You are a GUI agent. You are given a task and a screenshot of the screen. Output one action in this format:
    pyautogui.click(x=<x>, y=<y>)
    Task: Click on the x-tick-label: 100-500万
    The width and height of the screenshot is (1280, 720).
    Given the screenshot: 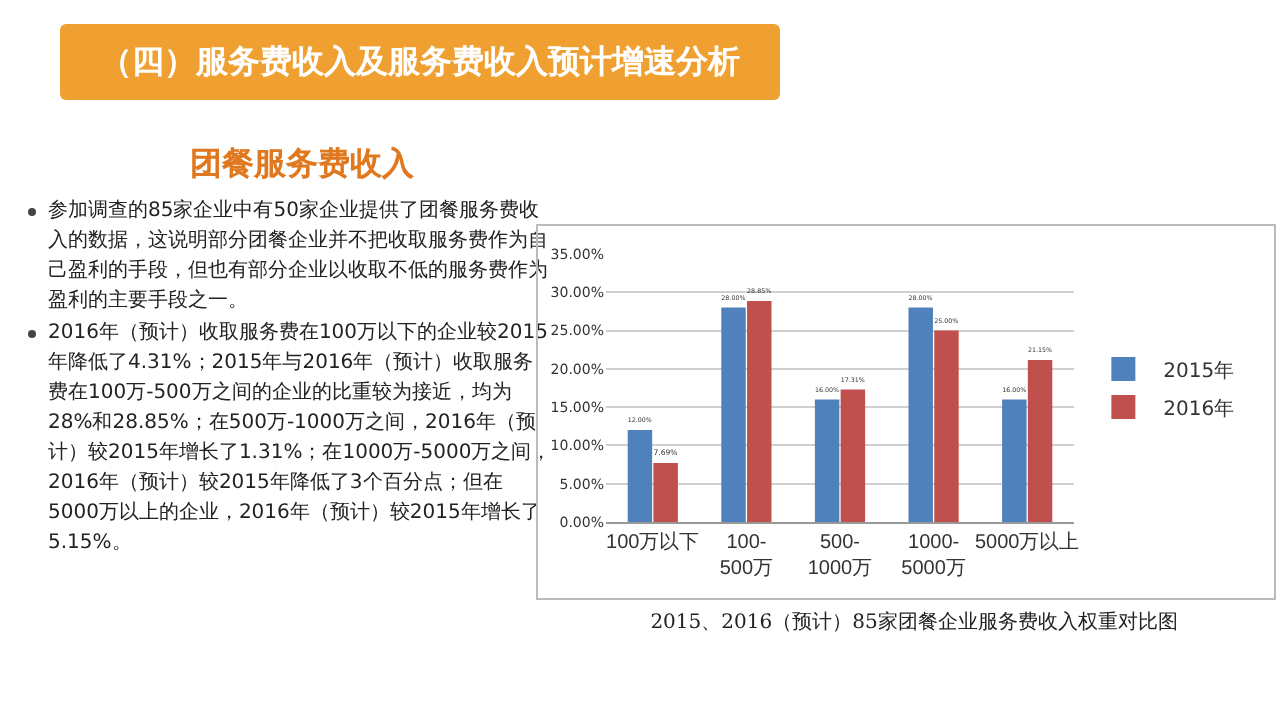 What is the action you would take?
    pyautogui.click(x=746, y=556)
    